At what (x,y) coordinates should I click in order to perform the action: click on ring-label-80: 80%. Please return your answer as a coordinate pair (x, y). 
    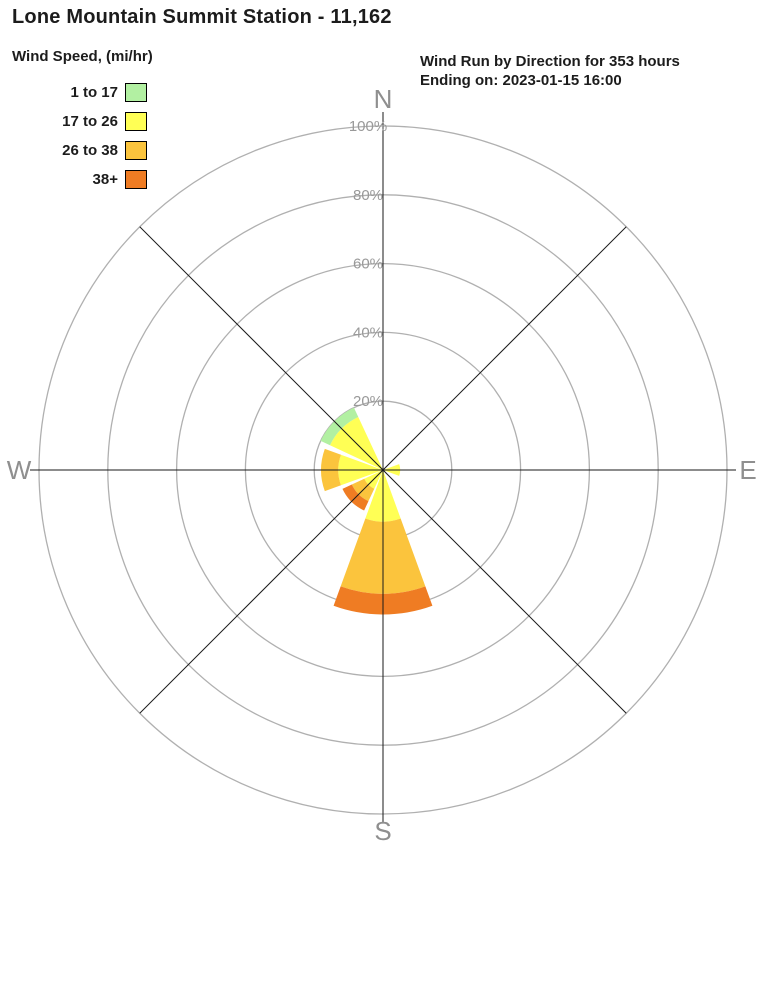
    Looking at the image, I should click on (368, 195).